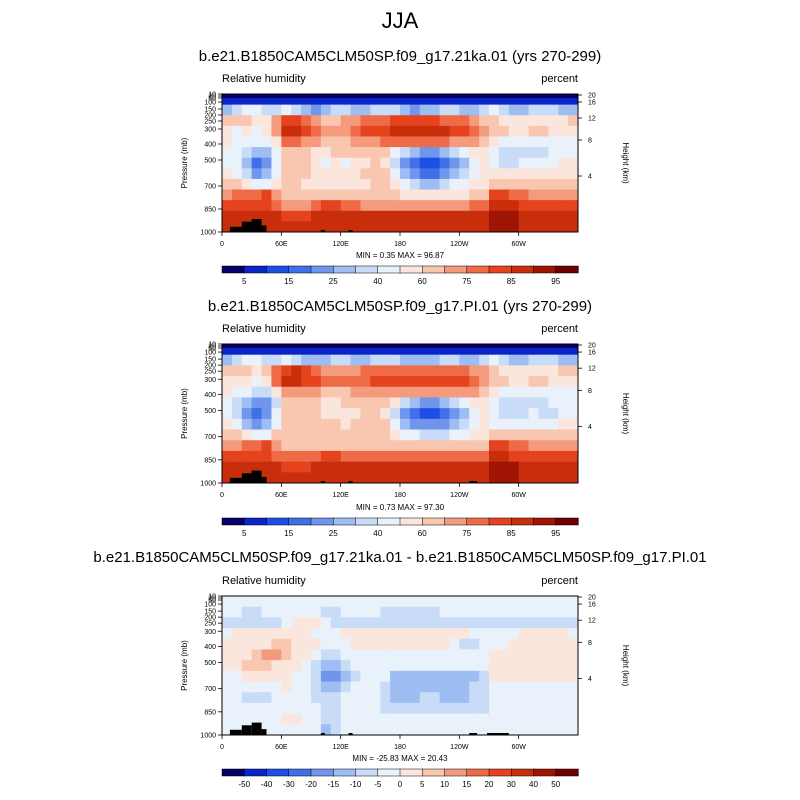  I want to click on y-axis-title: Pressure (mb), so click(184, 413).